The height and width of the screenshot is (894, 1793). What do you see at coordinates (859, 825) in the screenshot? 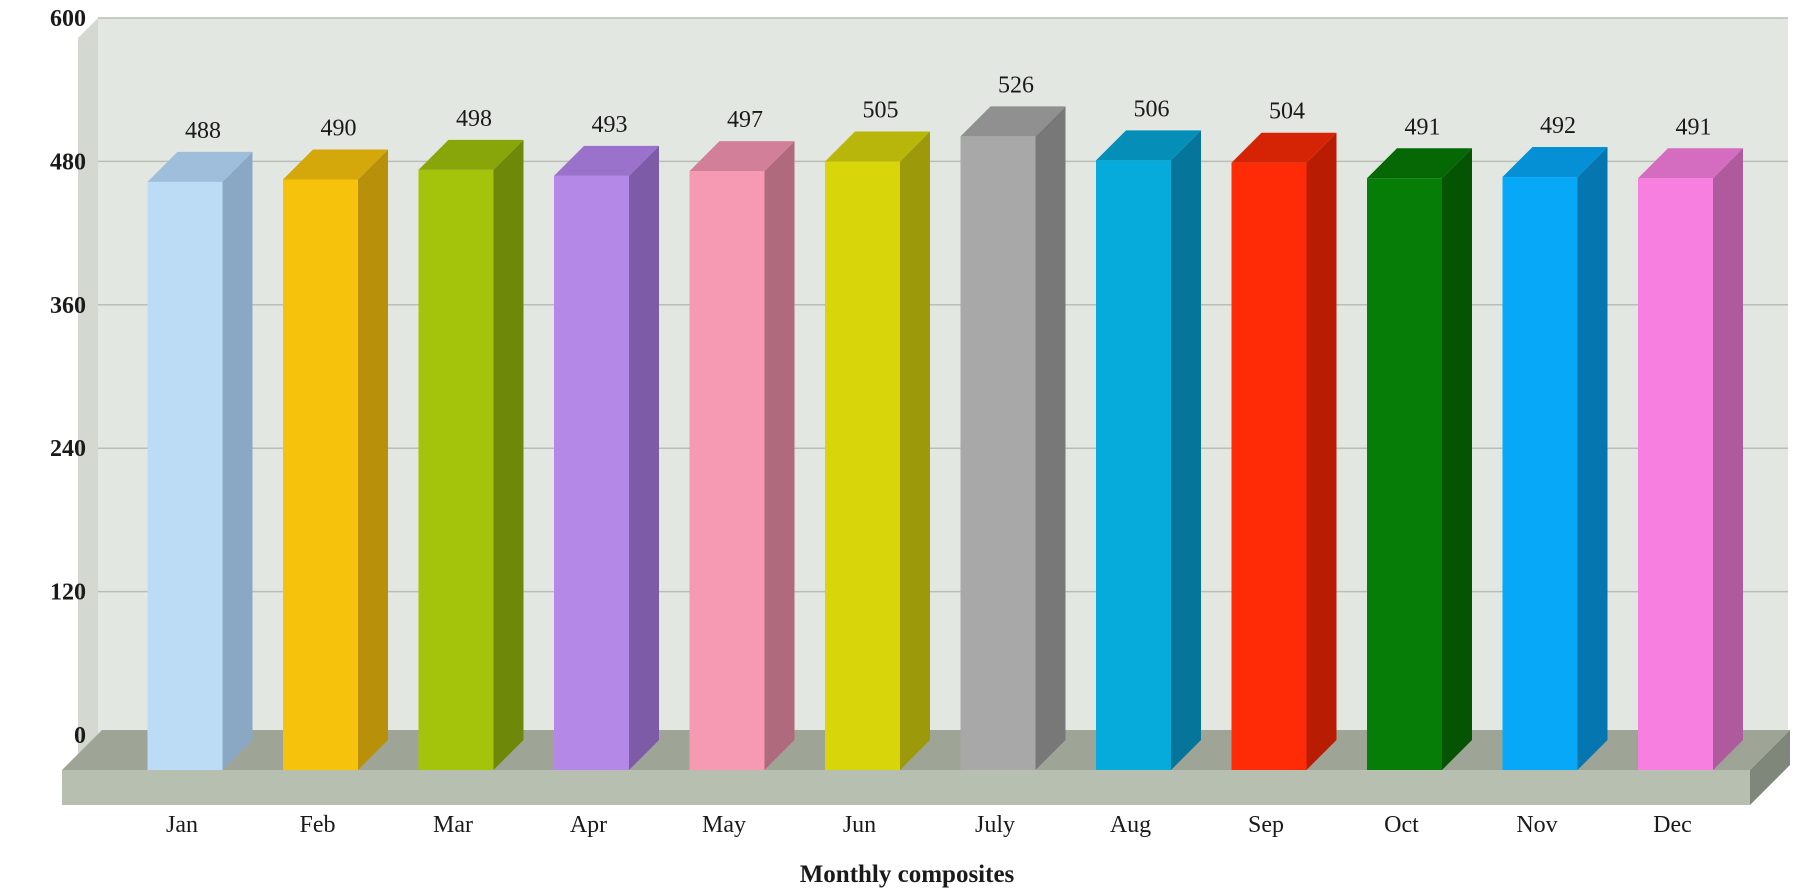
I see `x-tick-label: Jun` at bounding box center [859, 825].